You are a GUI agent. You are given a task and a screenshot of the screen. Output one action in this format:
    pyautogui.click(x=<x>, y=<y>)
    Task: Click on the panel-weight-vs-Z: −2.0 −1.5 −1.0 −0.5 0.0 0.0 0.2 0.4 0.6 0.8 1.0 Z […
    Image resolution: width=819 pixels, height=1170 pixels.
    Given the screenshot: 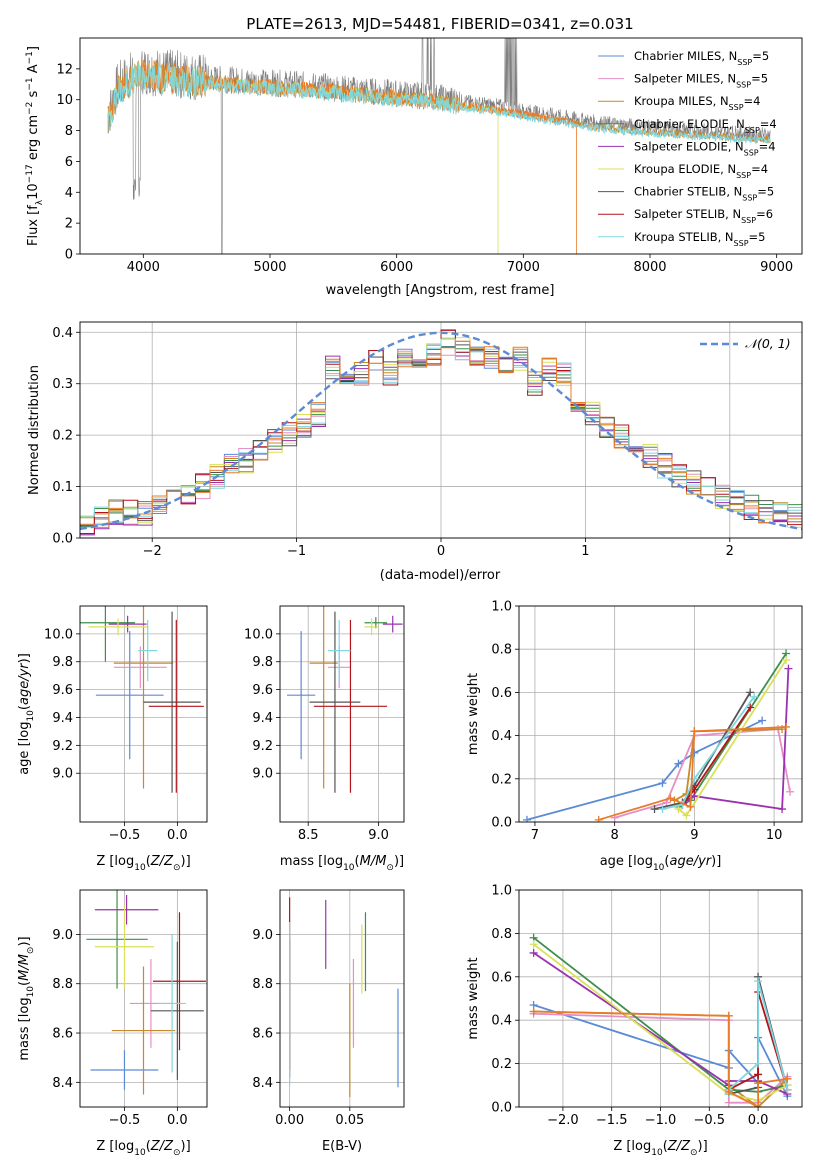 What is the action you would take?
    pyautogui.click(x=634, y=1021)
    